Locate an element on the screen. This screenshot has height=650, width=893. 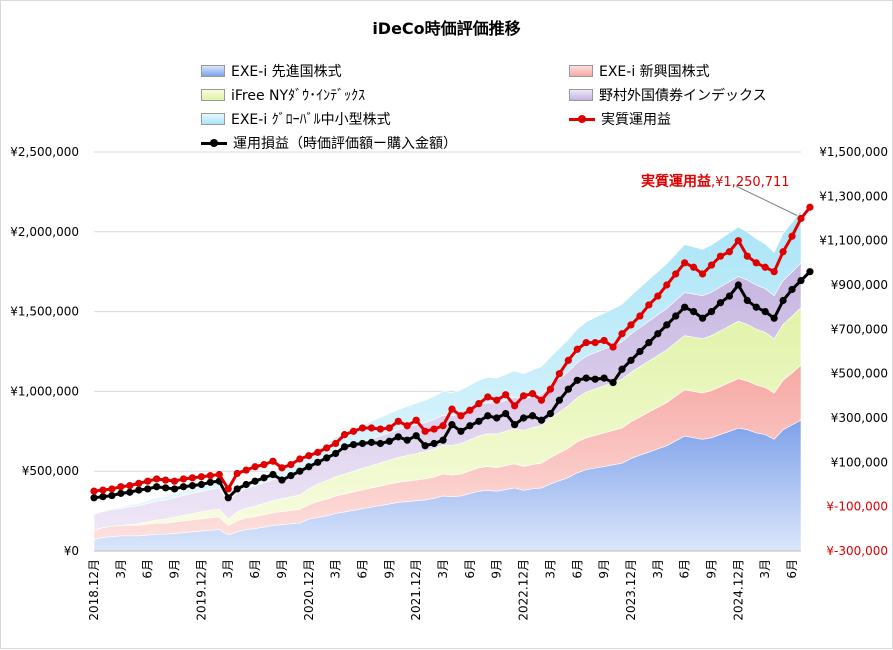
y-right-tick-label: ¥1,500,000 is located at coordinates (853, 152).